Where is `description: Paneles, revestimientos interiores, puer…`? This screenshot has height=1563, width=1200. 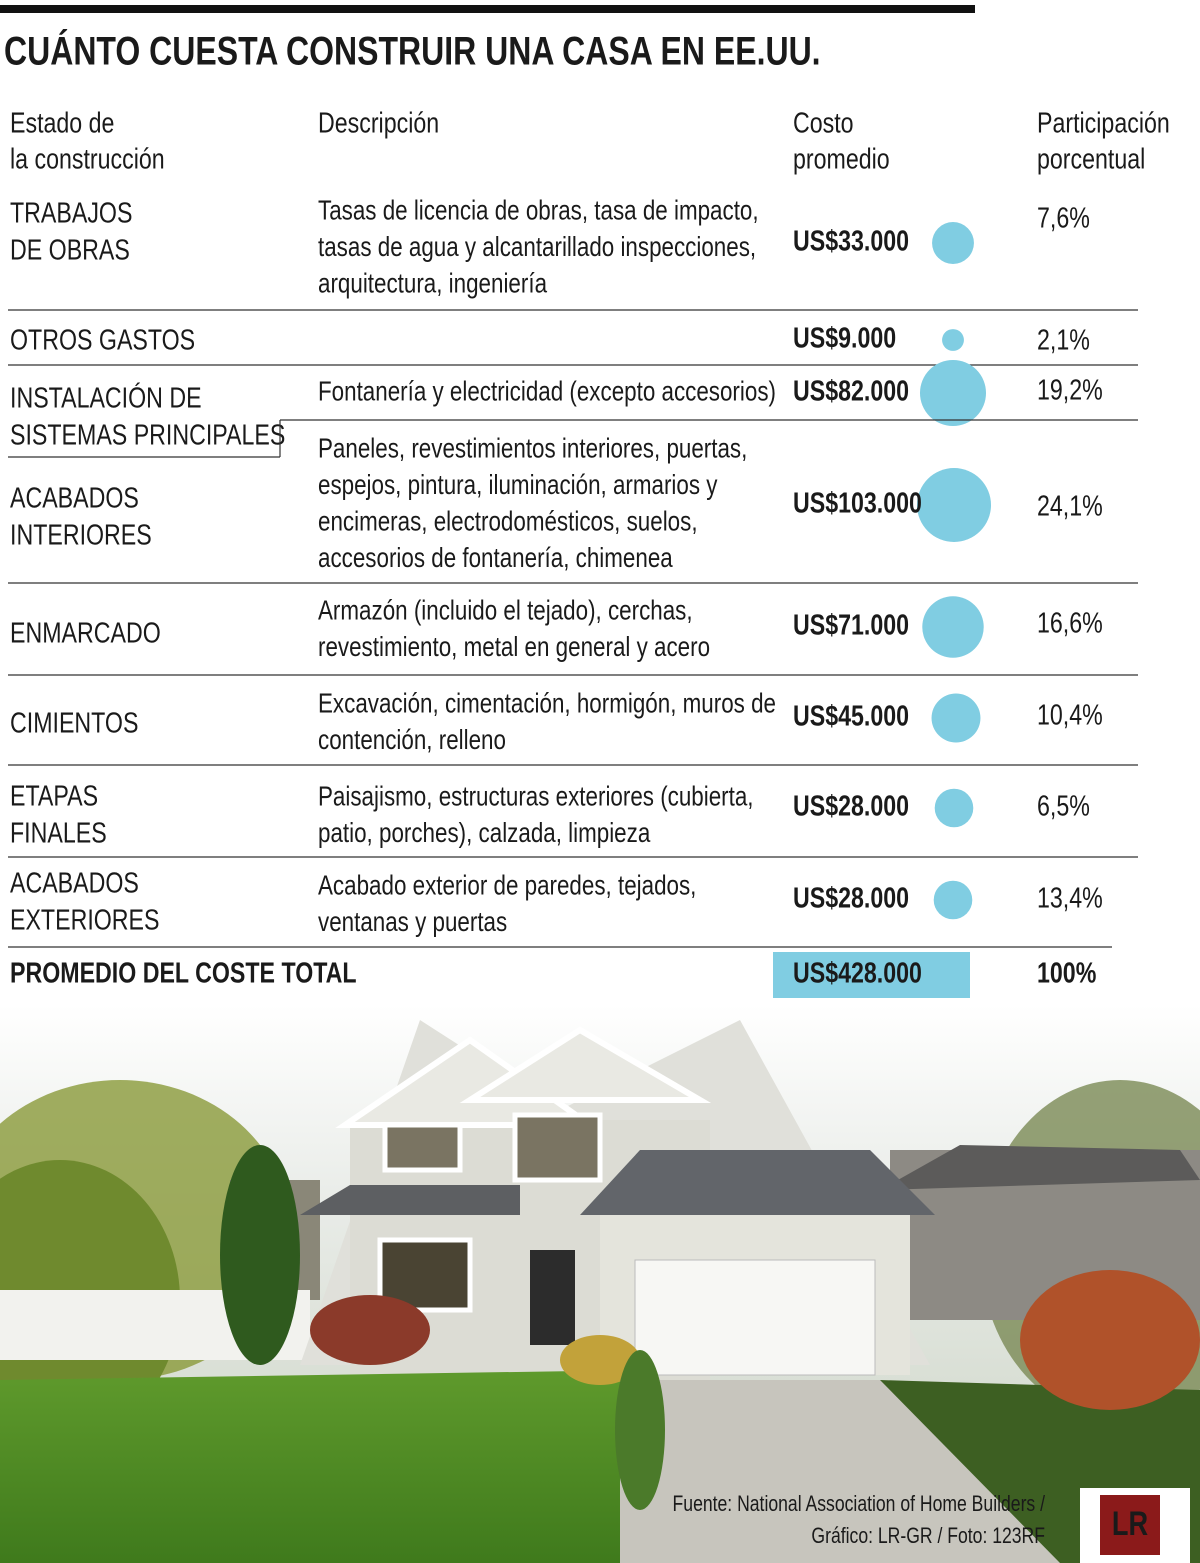
description: Paneles, revestimientos interiores, puer… is located at coordinates (532, 448).